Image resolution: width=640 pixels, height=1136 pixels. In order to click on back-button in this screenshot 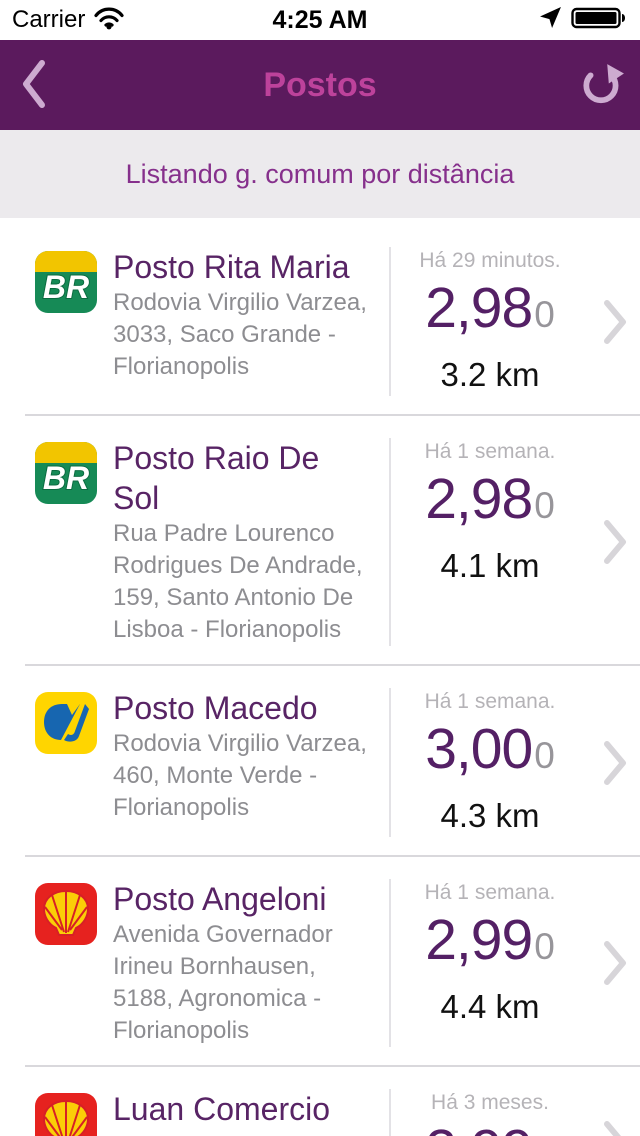, I will do `click(34, 85)`.